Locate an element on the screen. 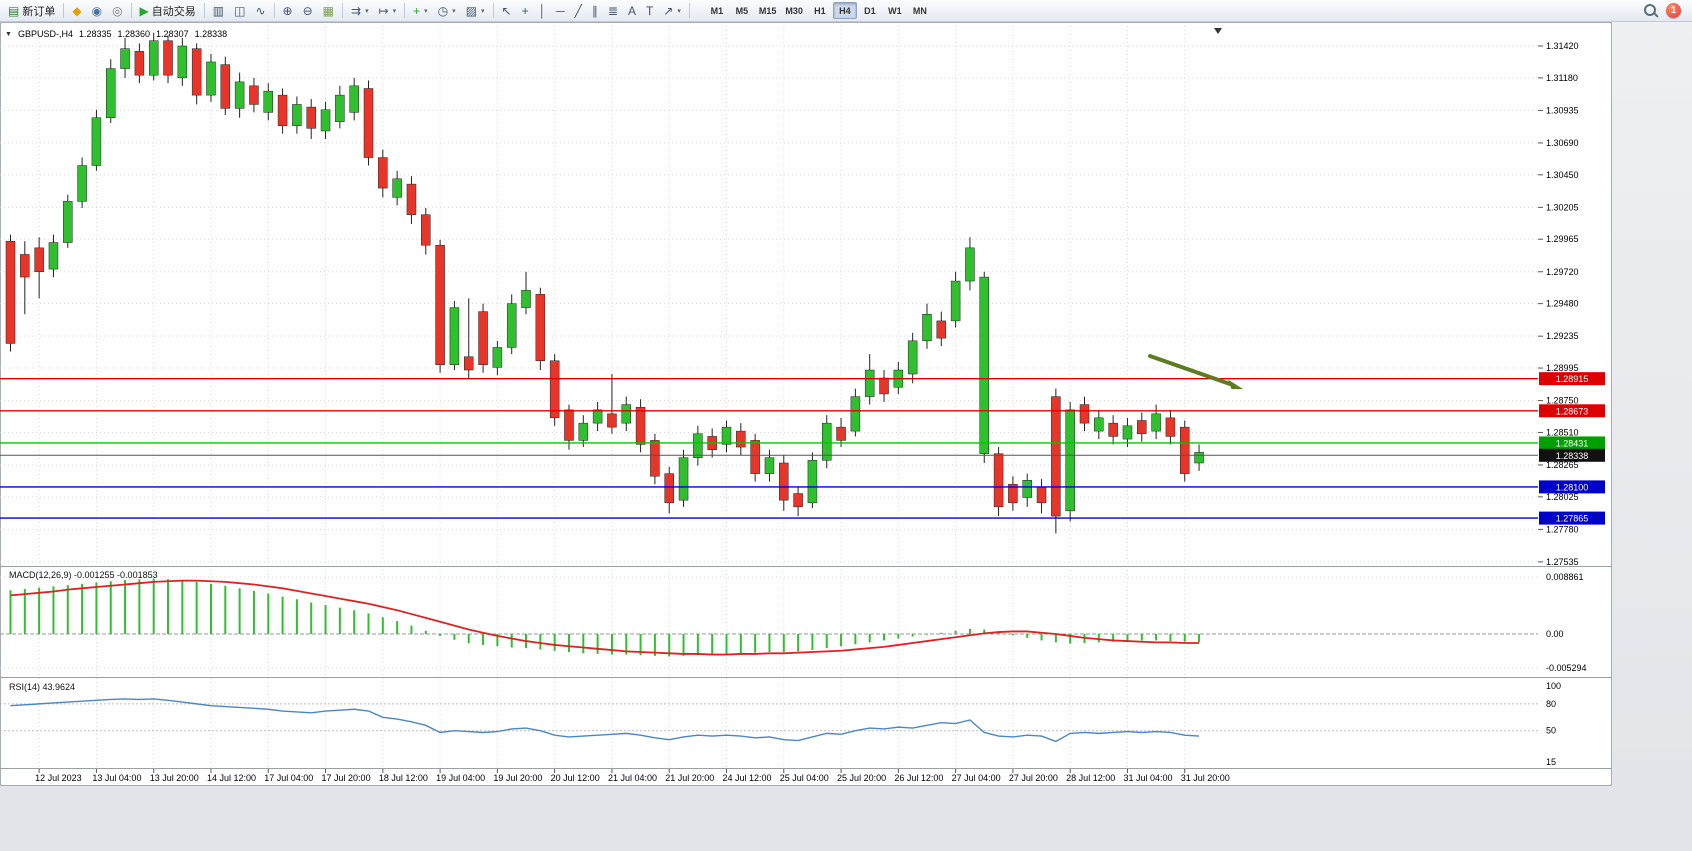 The width and height of the screenshot is (1692, 851). label-button: T is located at coordinates (649, 10).